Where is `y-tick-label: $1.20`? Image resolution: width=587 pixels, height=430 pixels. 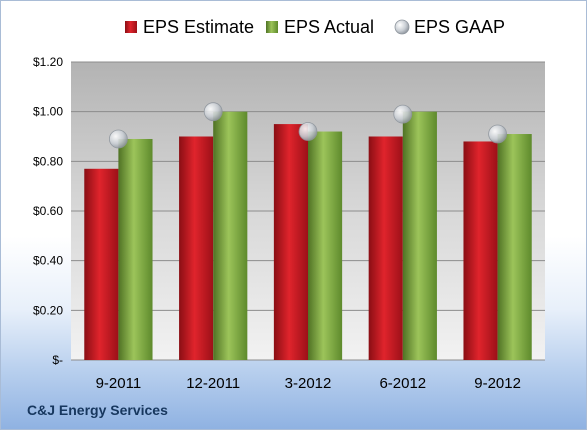
y-tick-label: $1.20 is located at coordinates (48, 62).